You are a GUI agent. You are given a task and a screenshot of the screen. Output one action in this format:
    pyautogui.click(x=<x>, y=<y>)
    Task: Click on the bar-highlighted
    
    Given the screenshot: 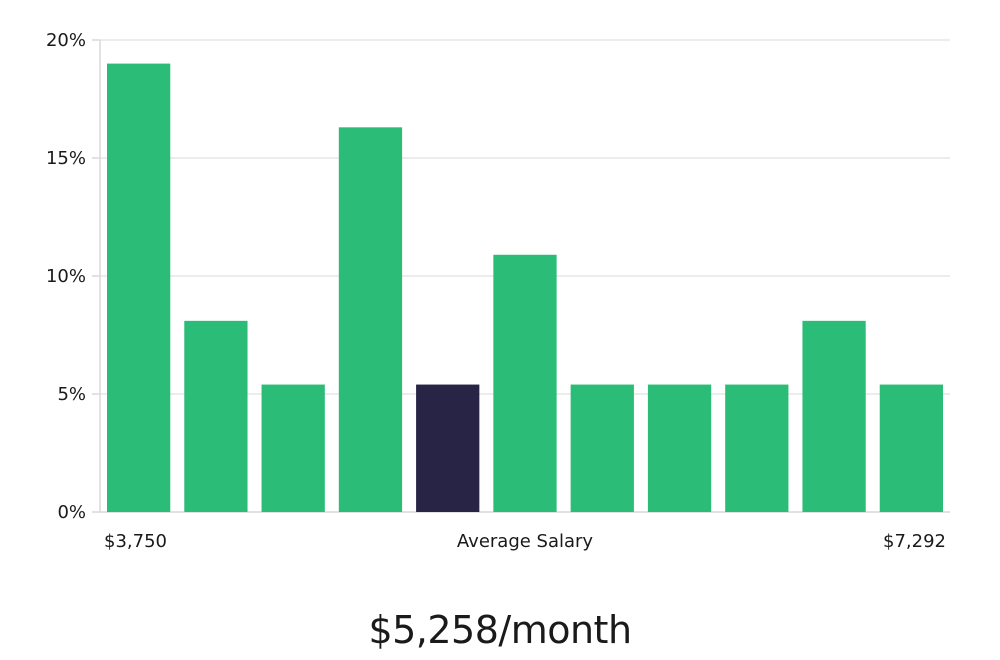 What is the action you would take?
    pyautogui.click(x=448, y=448)
    